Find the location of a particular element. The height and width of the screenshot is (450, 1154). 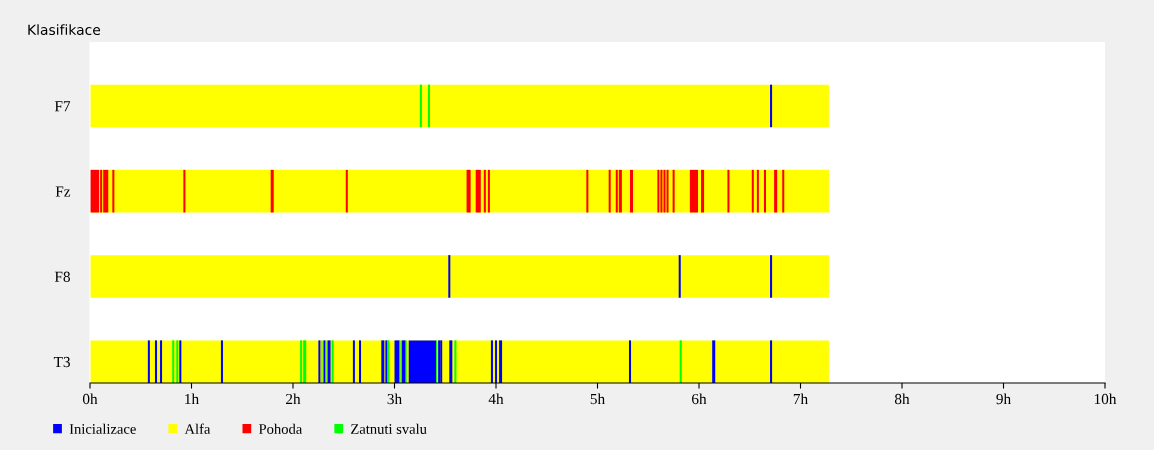

x-tick-label: 10h is located at coordinates (1105, 399).